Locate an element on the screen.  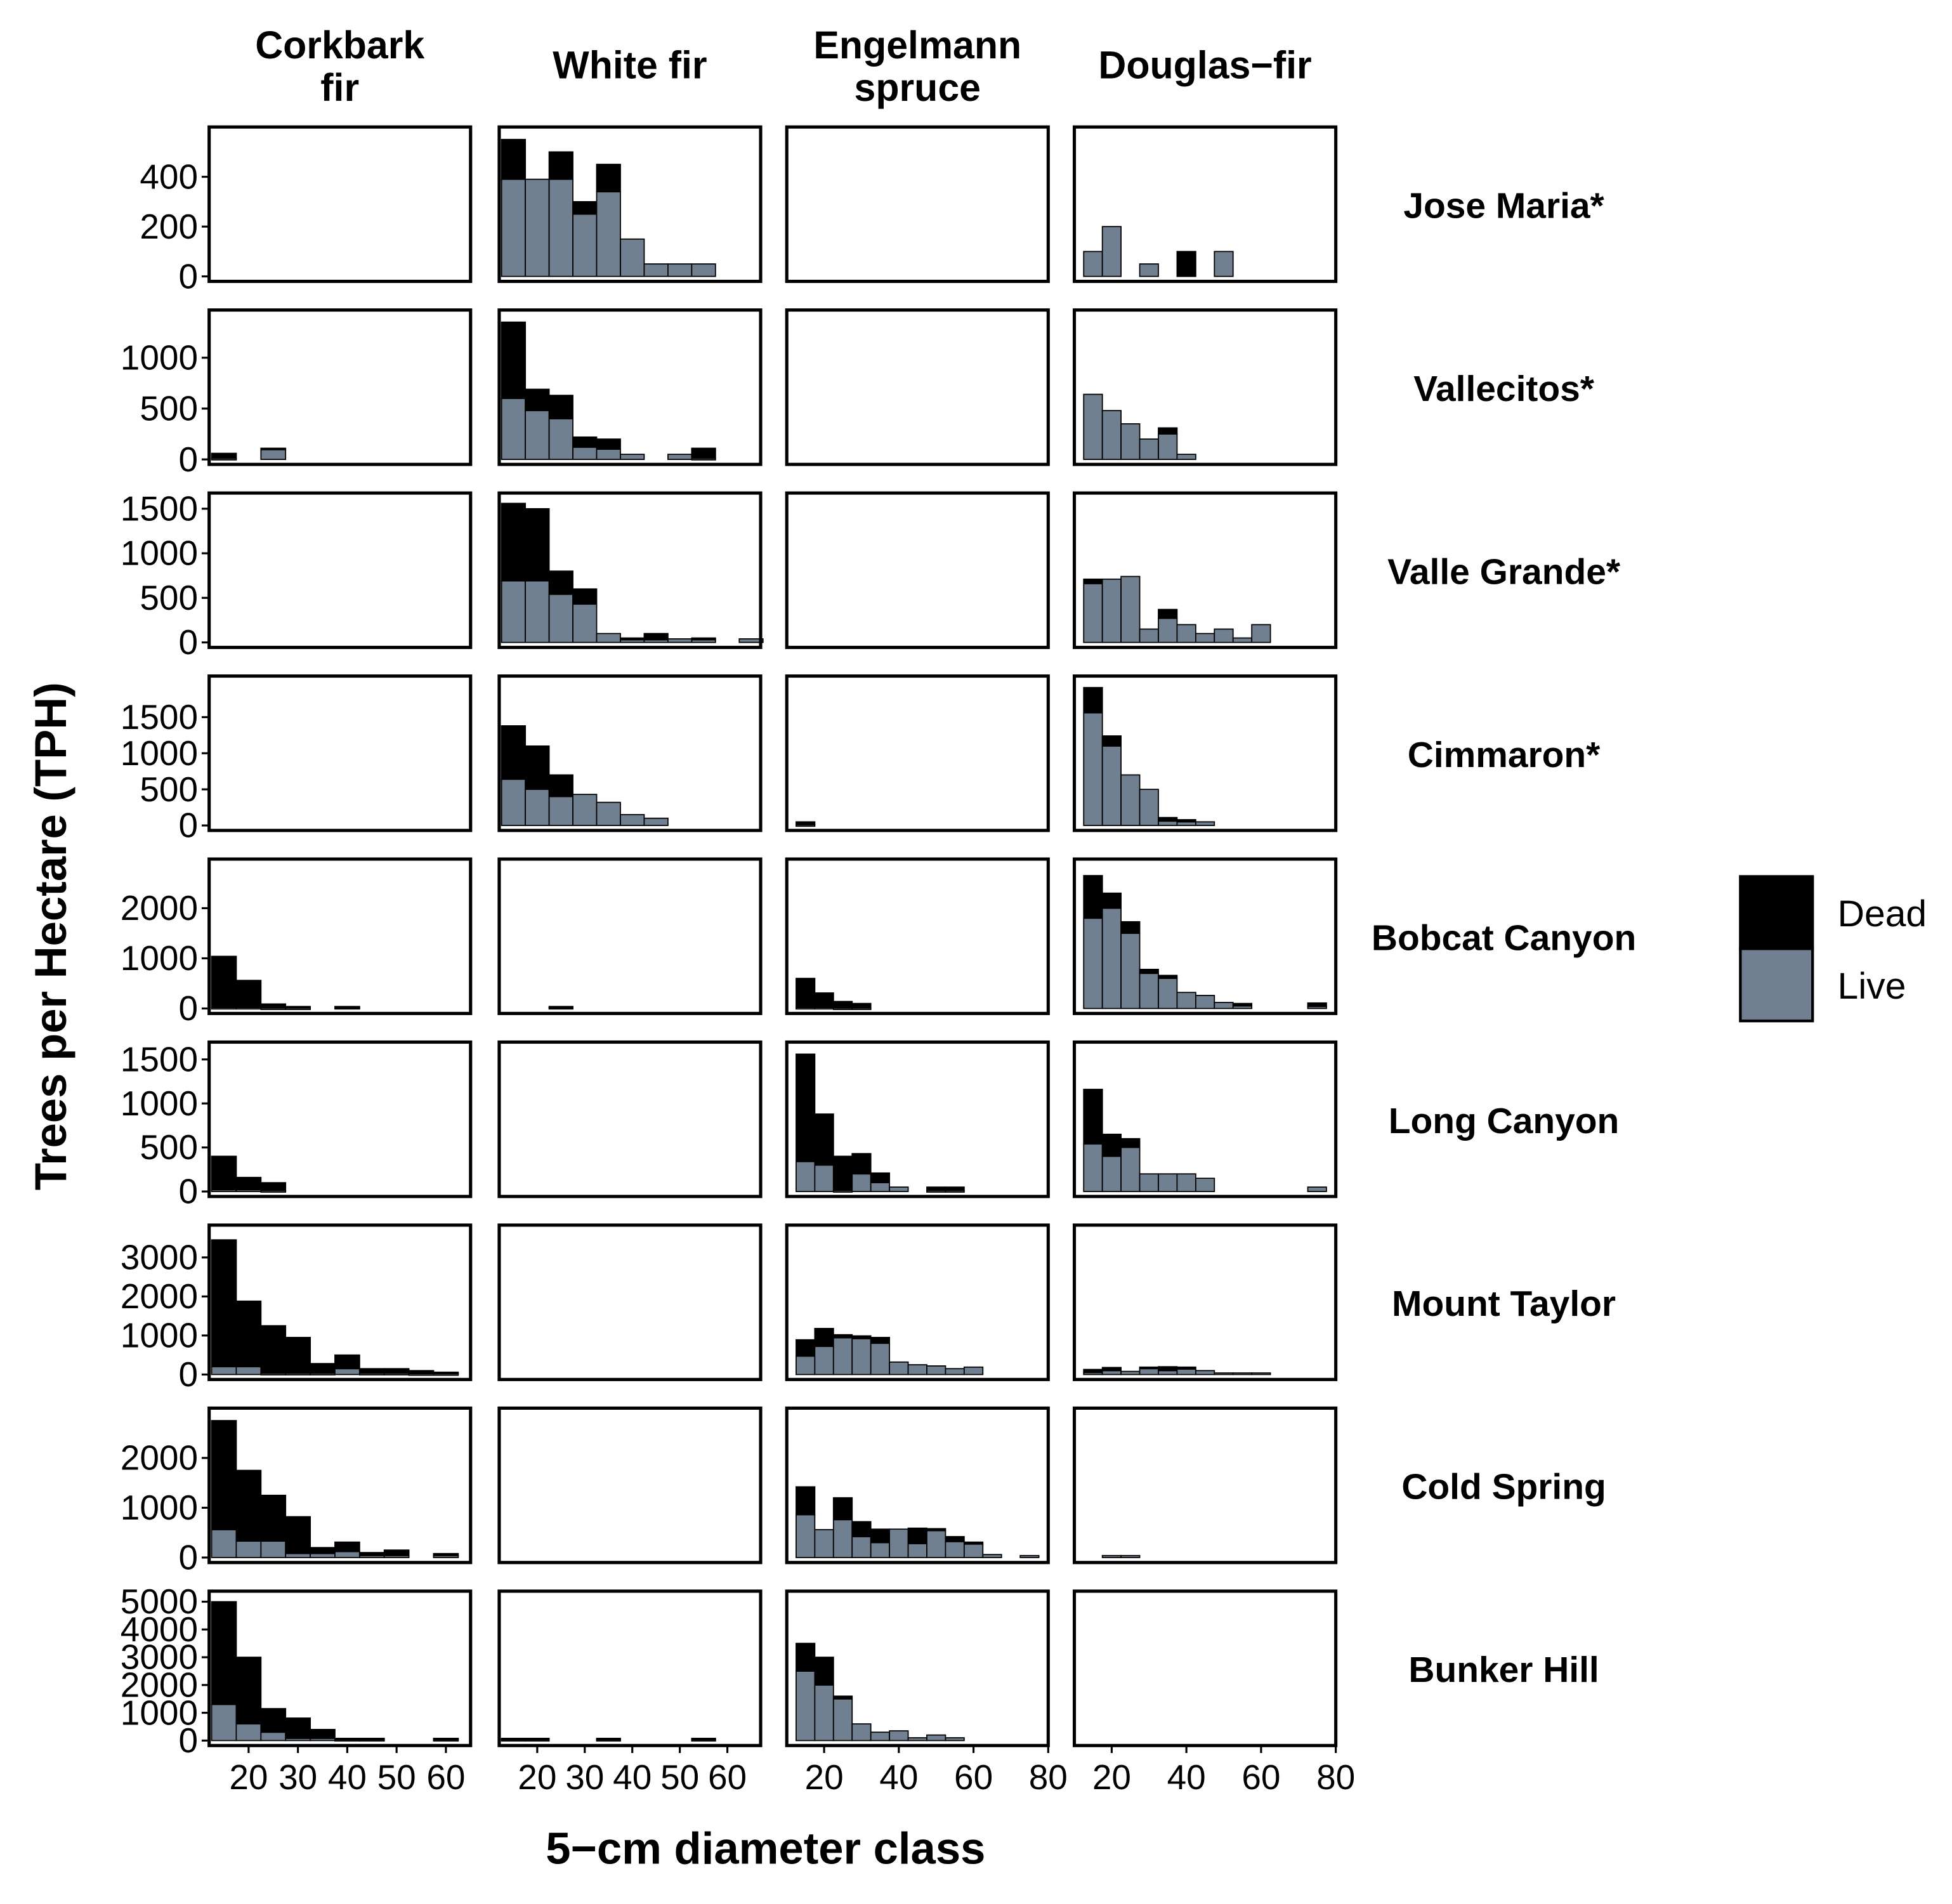
panel-frame-r2-c0 is located at coordinates (340, 570).